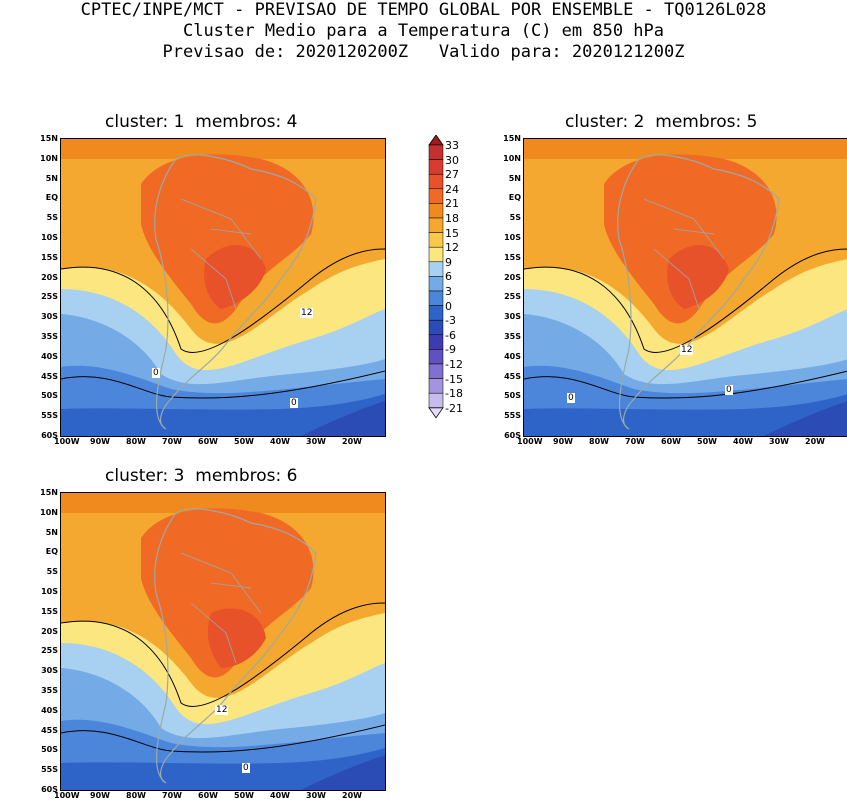 This screenshot has width=847, height=803. What do you see at coordinates (450, 321) in the screenshot?
I see `colorbar-label: -3` at bounding box center [450, 321].